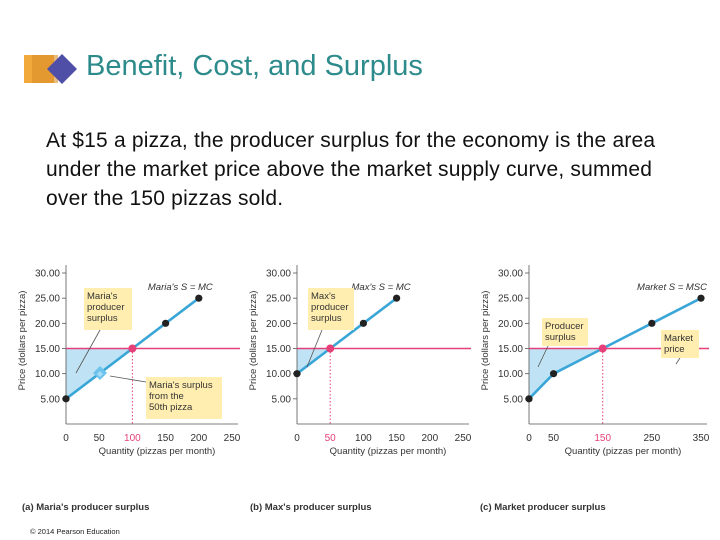  Describe the element at coordinates (347, 336) in the screenshot. I see `supply-curve` at that location.